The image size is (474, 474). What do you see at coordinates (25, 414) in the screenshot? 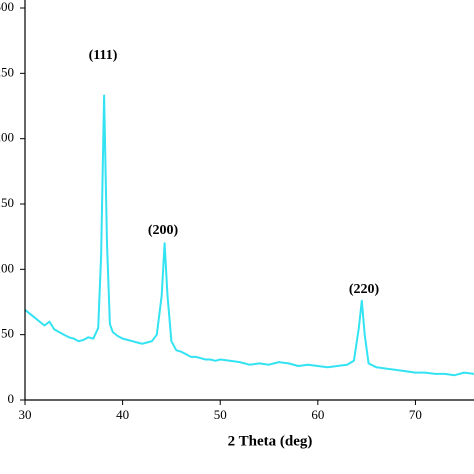
I see `x-tick-label: 30` at bounding box center [25, 414].